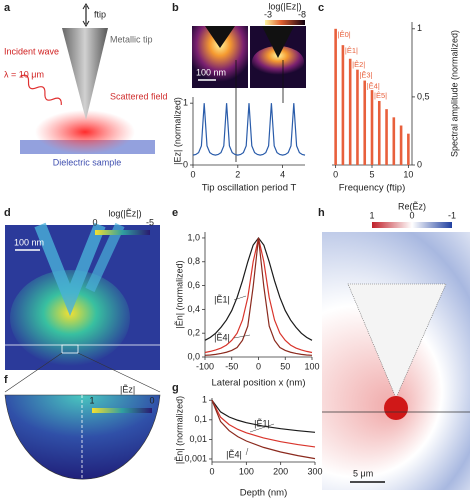 Image resolution: width=474 pixels, height=504 pixels. I want to click on x-axis-label: Depth (nm), so click(264, 493).